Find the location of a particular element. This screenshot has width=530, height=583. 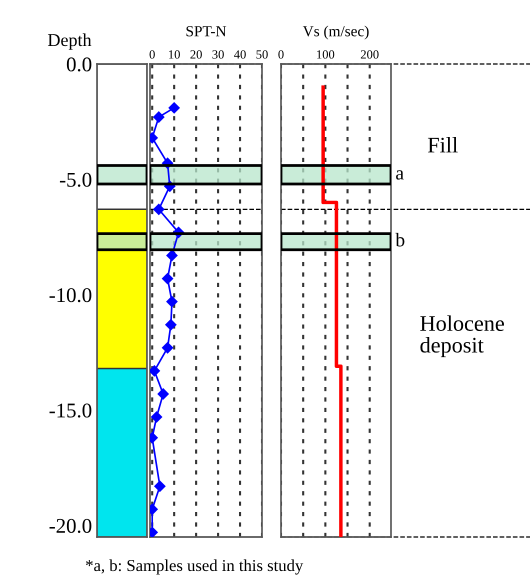

text: Holocene deposit is located at coordinates (462, 336).